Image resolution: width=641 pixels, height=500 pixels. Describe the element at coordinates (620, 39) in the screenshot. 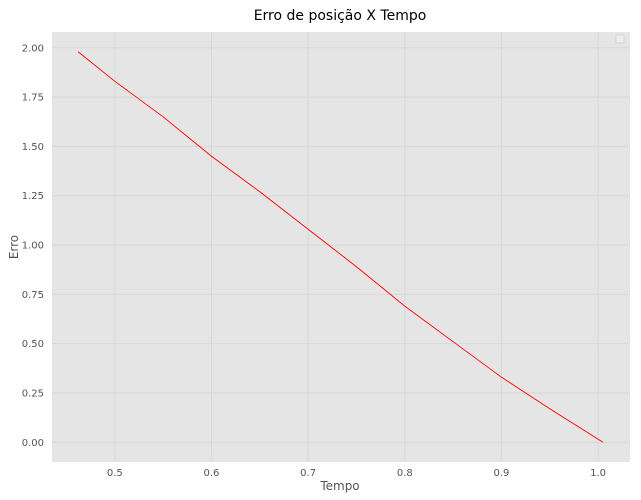

I see `legend-box` at that location.